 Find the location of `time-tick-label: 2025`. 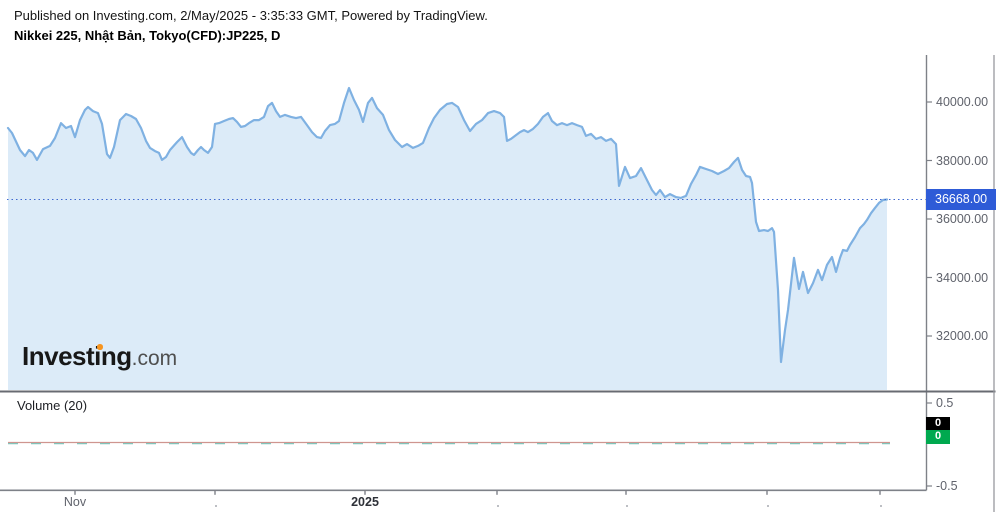

time-tick-label: 2025 is located at coordinates (365, 502).